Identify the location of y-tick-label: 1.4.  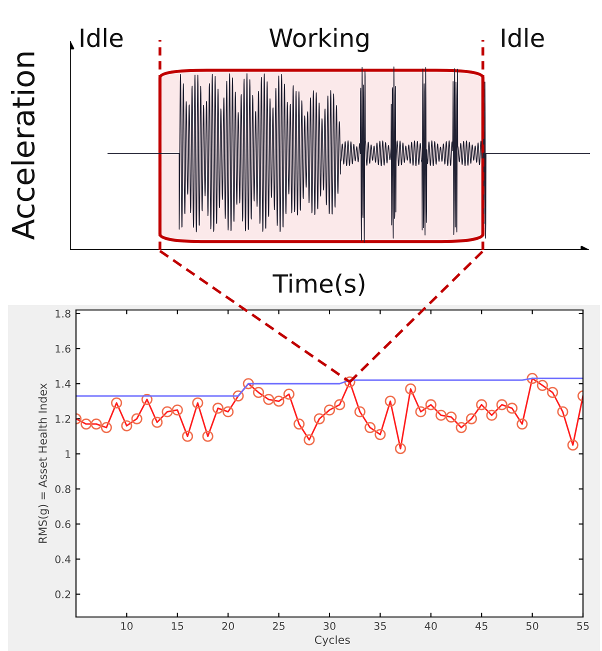
(63, 384).